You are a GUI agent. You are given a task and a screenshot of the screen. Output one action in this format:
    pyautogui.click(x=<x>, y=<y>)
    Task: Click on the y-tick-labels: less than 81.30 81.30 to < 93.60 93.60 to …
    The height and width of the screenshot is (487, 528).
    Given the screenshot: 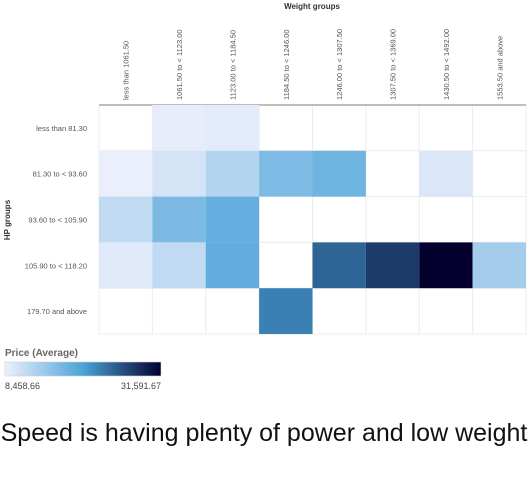 What is the action you would take?
    pyautogui.click(x=56, y=220)
    